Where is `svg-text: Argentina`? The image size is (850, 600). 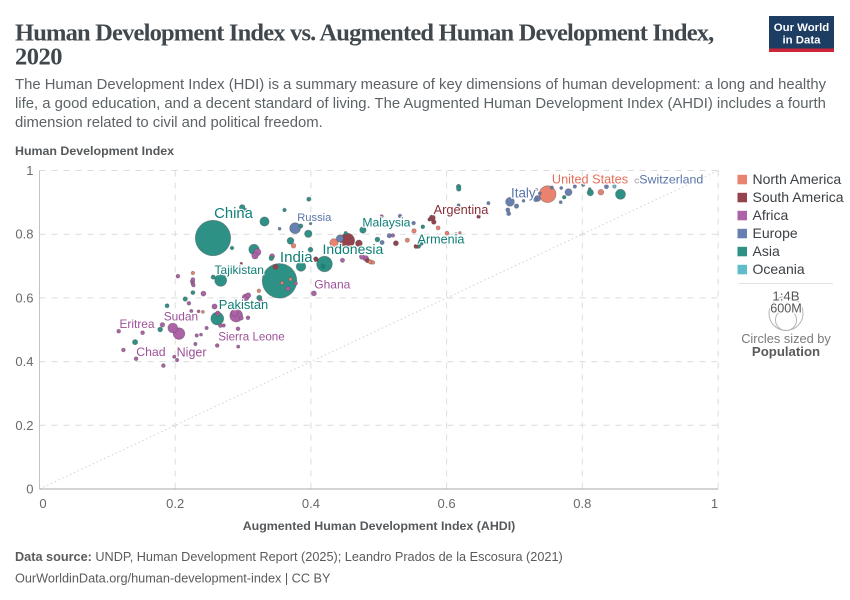
svg-text: Argentina is located at coordinates (462, 209).